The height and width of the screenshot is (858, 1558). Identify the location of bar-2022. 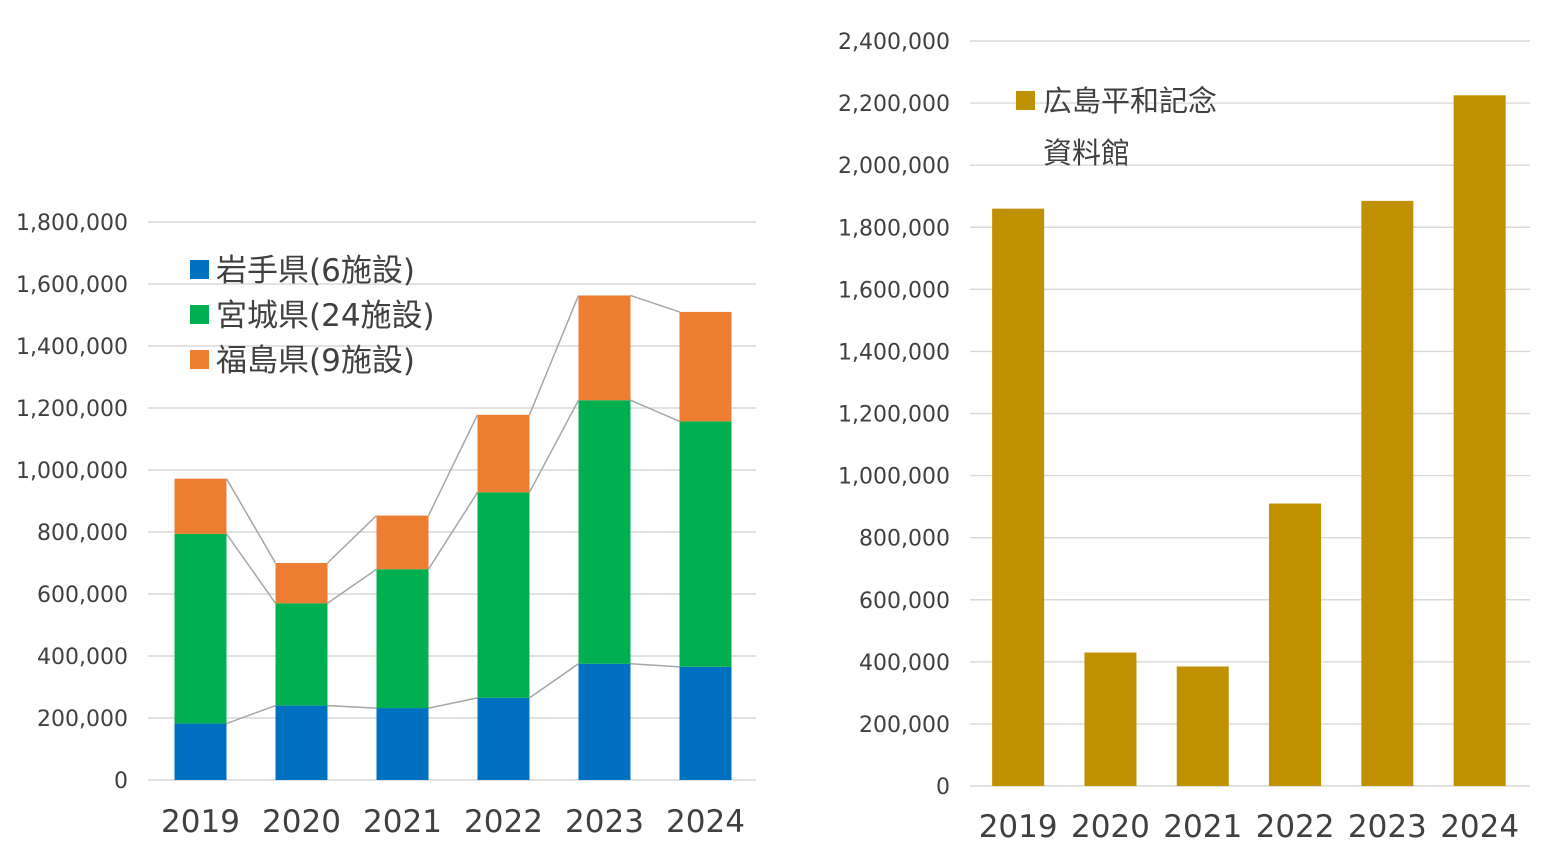
(1295, 644).